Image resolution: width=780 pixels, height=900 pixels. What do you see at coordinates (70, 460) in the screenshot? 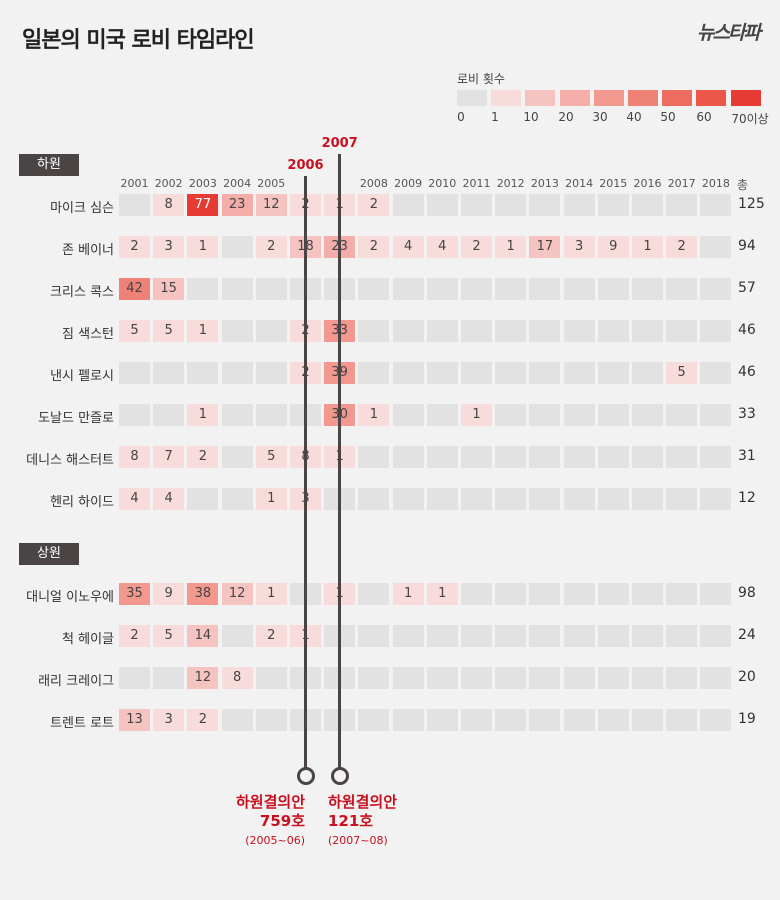
I see `row-label: 데니스 해스터트` at bounding box center [70, 460].